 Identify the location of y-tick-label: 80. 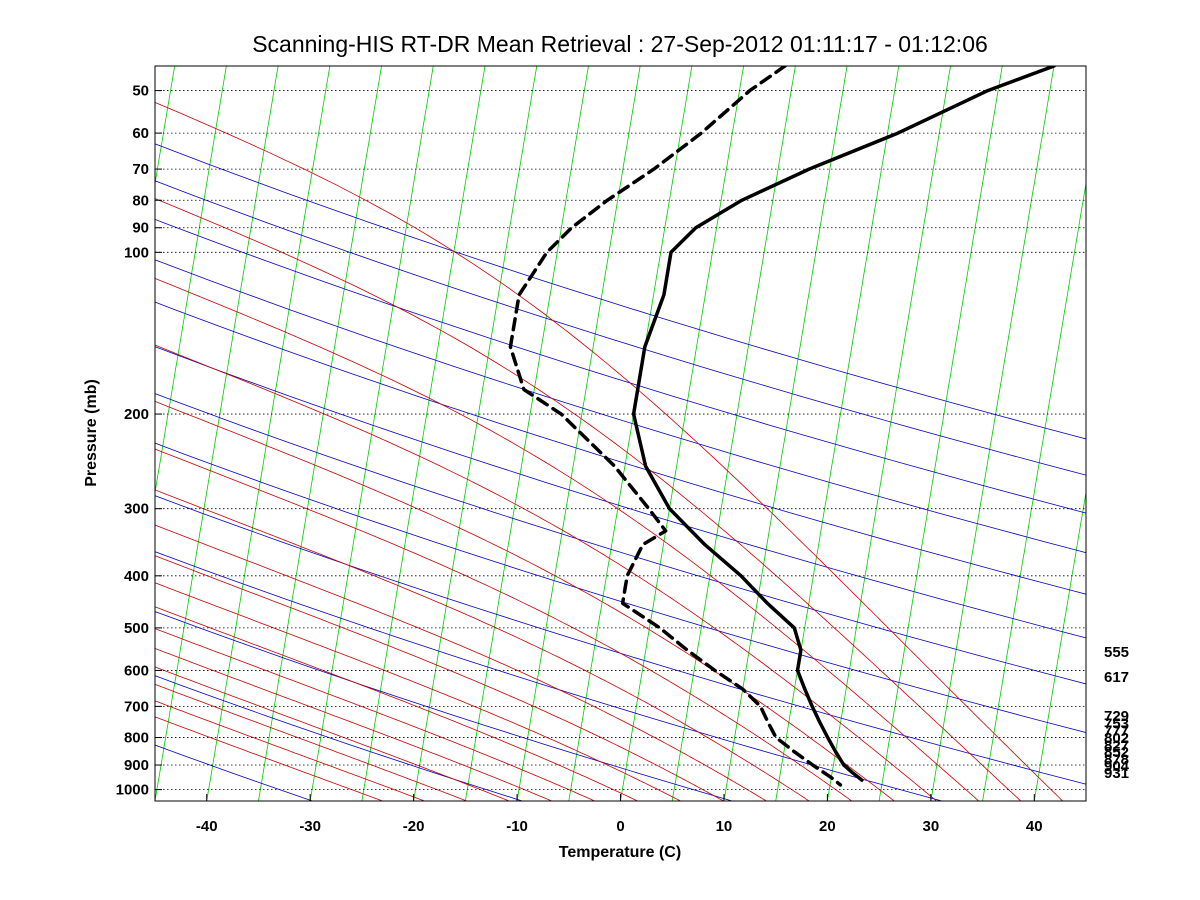
(140, 200).